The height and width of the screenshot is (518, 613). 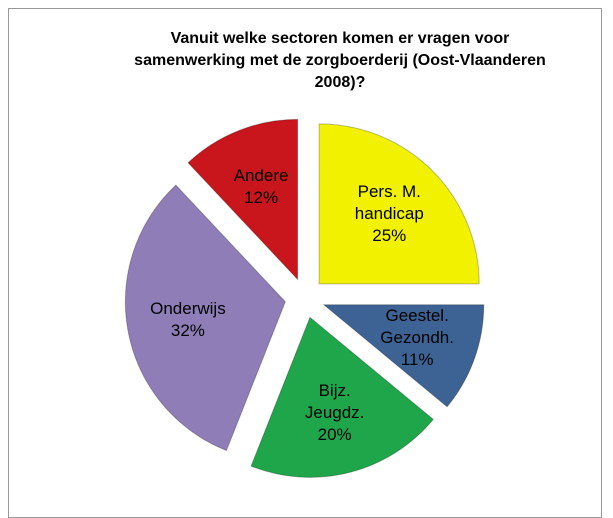 What do you see at coordinates (188, 309) in the screenshot?
I see `slice-label: Onderwijs` at bounding box center [188, 309].